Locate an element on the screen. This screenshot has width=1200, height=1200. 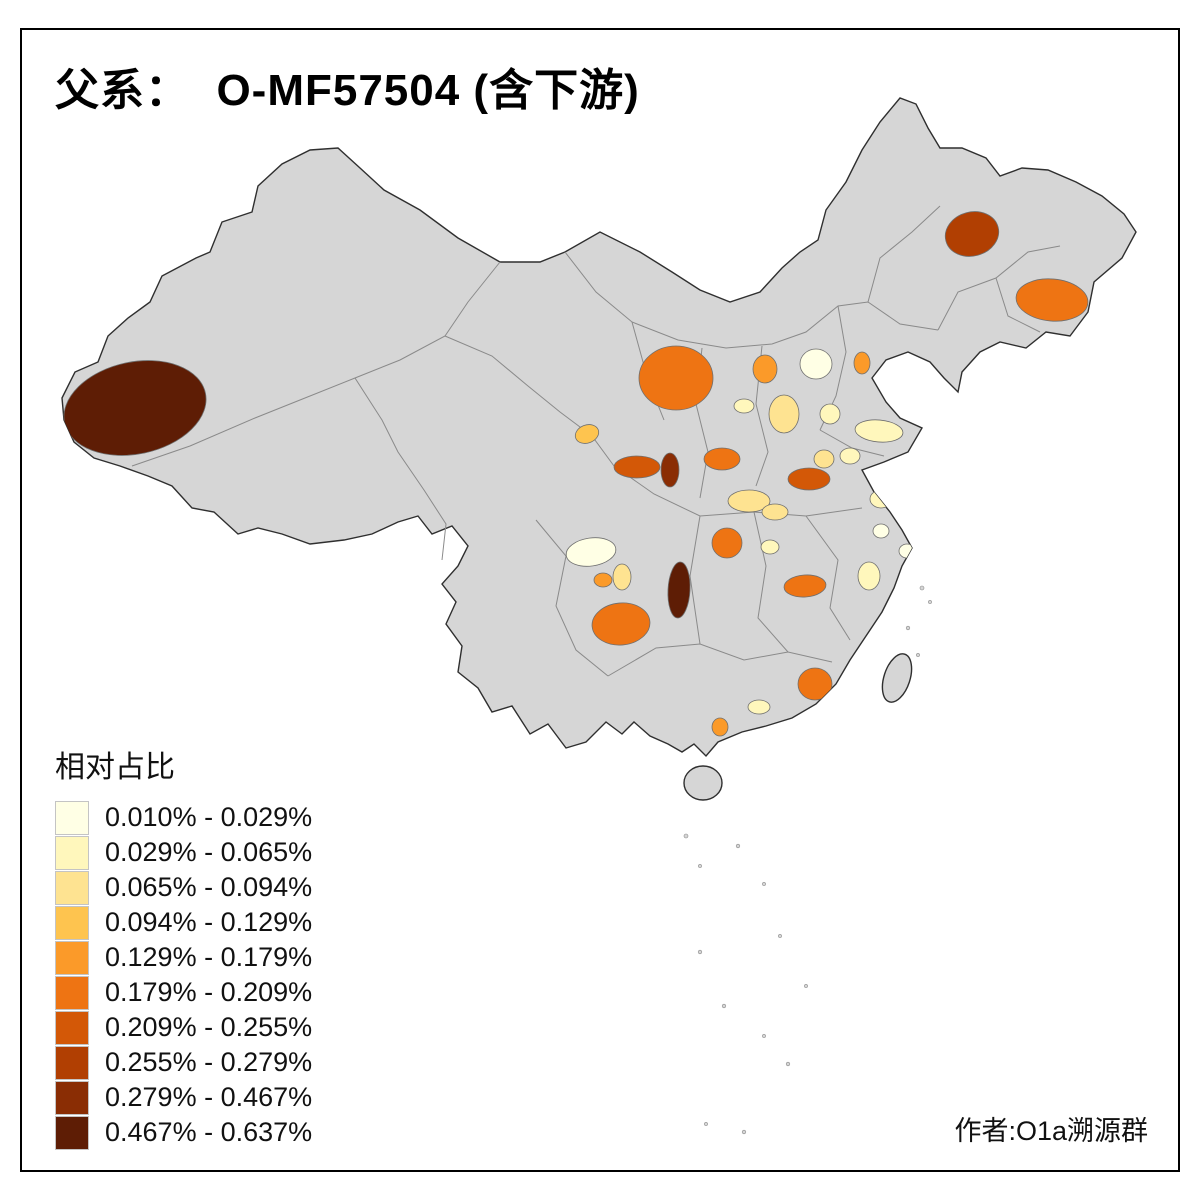
legend-row: 0.467% - 0.637% is located at coordinates (183, 1132).